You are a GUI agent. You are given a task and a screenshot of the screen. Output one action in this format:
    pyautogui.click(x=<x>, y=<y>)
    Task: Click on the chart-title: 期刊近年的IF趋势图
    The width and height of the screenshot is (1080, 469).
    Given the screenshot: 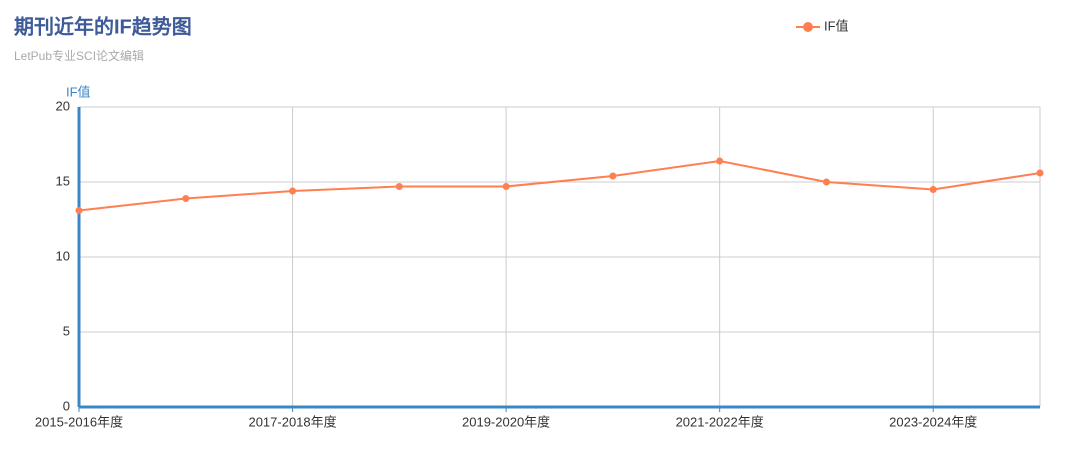 What is the action you would take?
    pyautogui.click(x=103, y=26)
    